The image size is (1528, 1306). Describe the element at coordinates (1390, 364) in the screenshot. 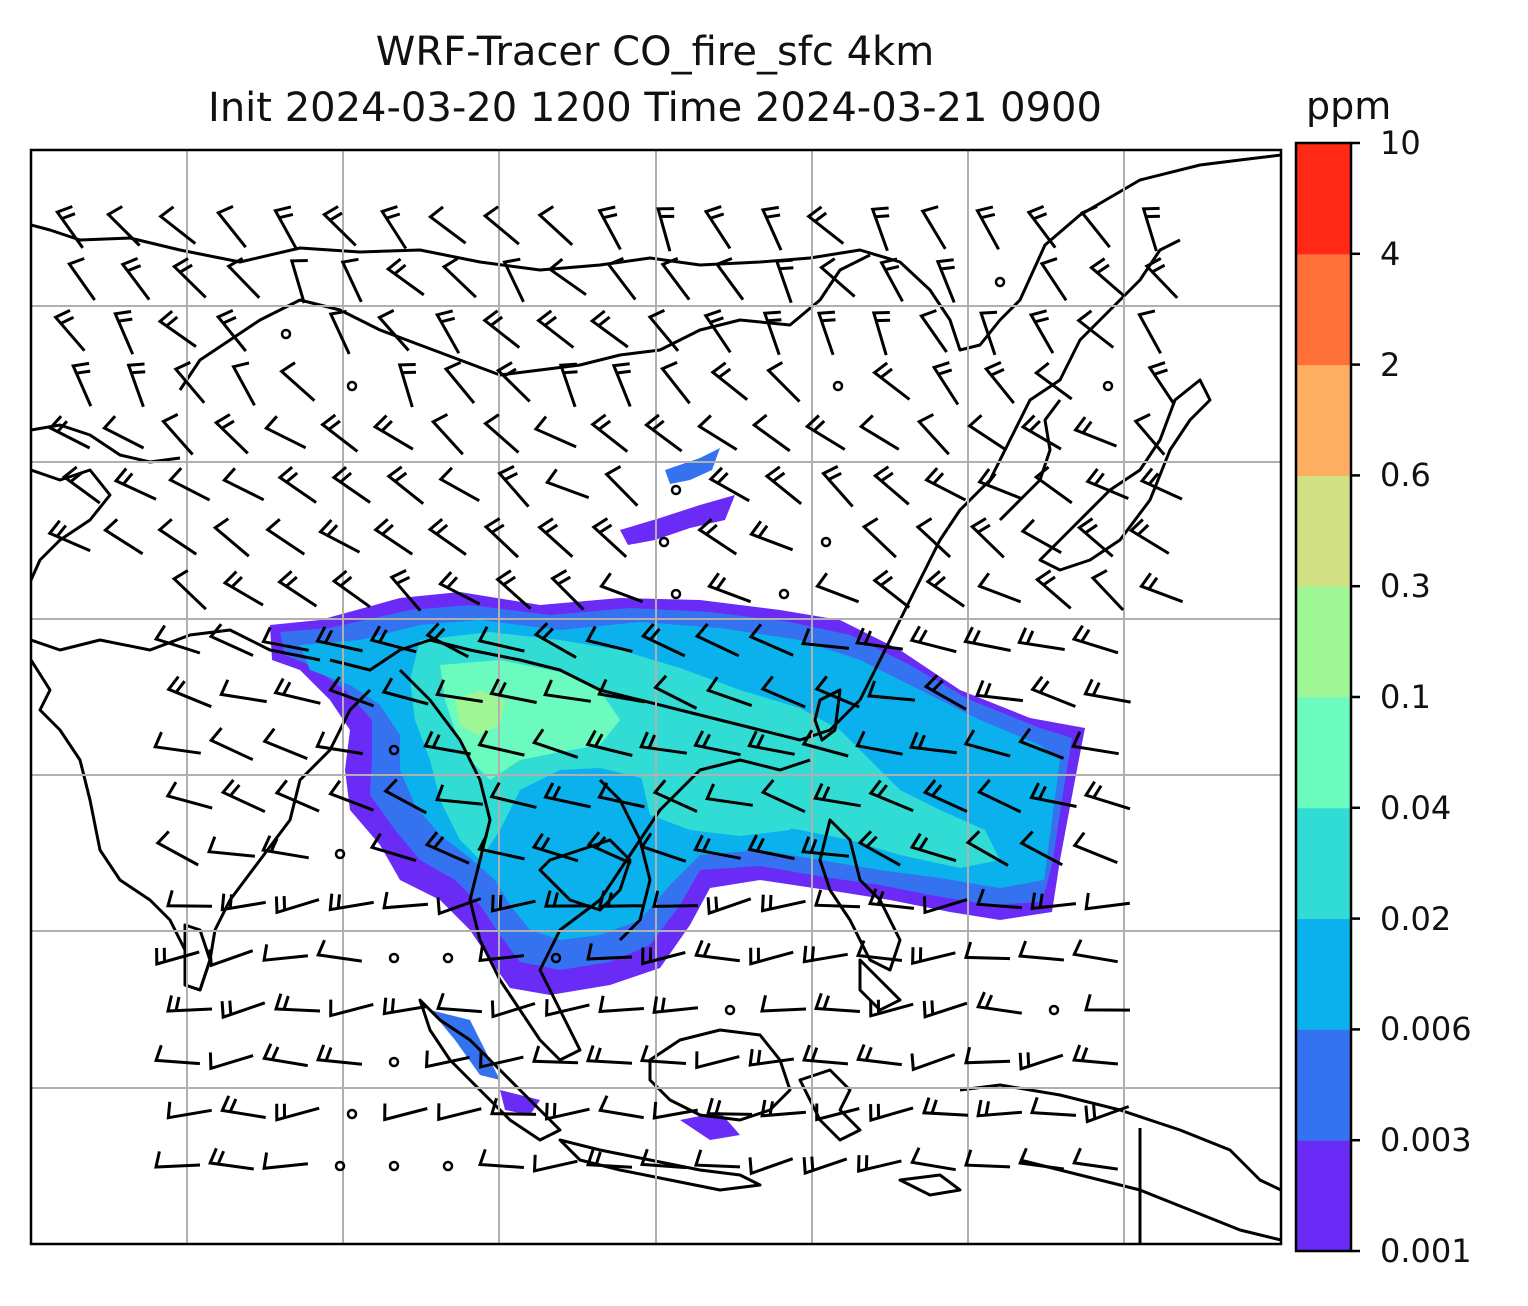

I see `colorbar-tick-label: 2` at that location.